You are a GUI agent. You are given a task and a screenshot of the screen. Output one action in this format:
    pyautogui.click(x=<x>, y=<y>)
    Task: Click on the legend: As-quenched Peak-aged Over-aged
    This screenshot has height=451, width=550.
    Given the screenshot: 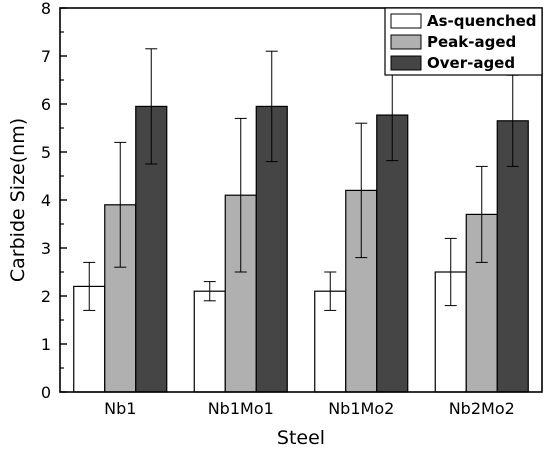 What is the action you would take?
    pyautogui.click(x=463, y=41)
    